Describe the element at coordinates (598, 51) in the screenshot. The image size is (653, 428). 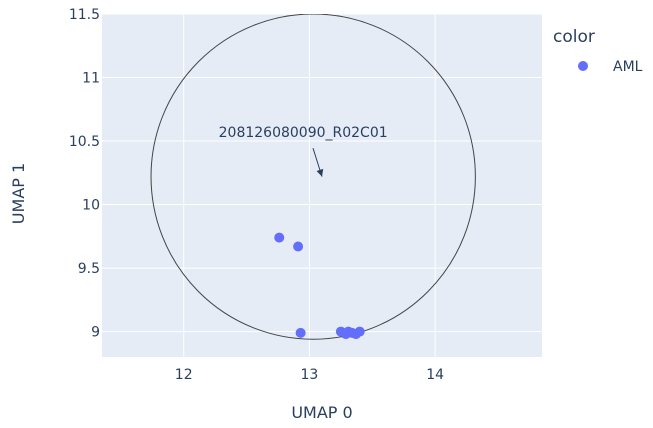
I see `legend: color AML` at that location.